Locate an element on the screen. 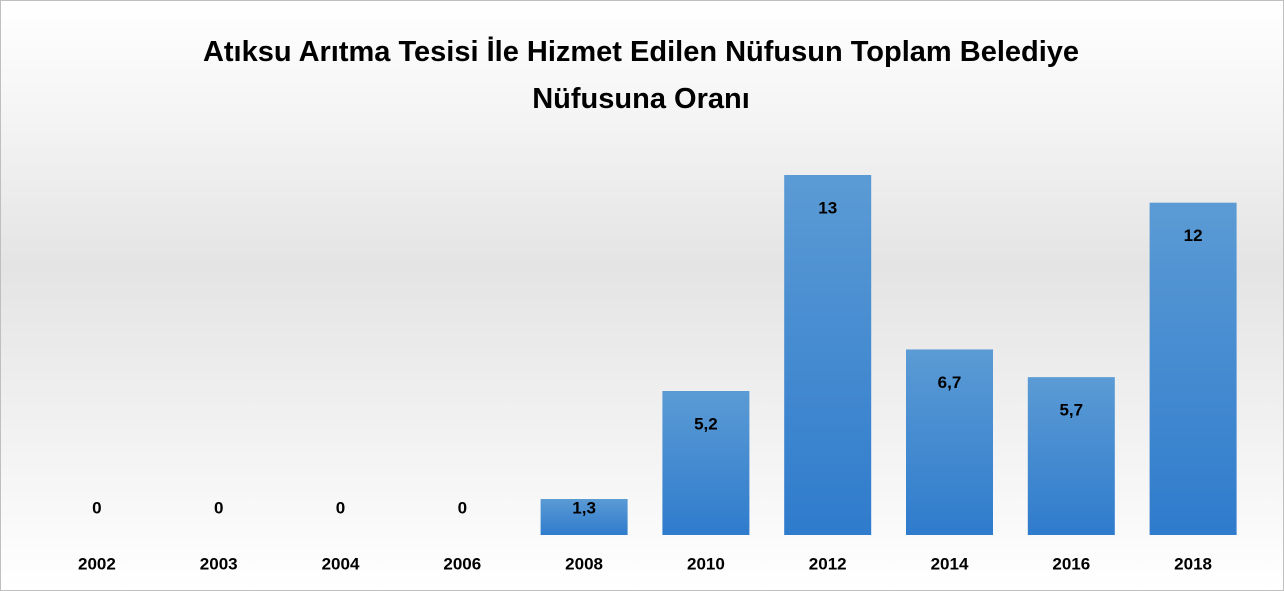  data-label: 13 is located at coordinates (827, 207).